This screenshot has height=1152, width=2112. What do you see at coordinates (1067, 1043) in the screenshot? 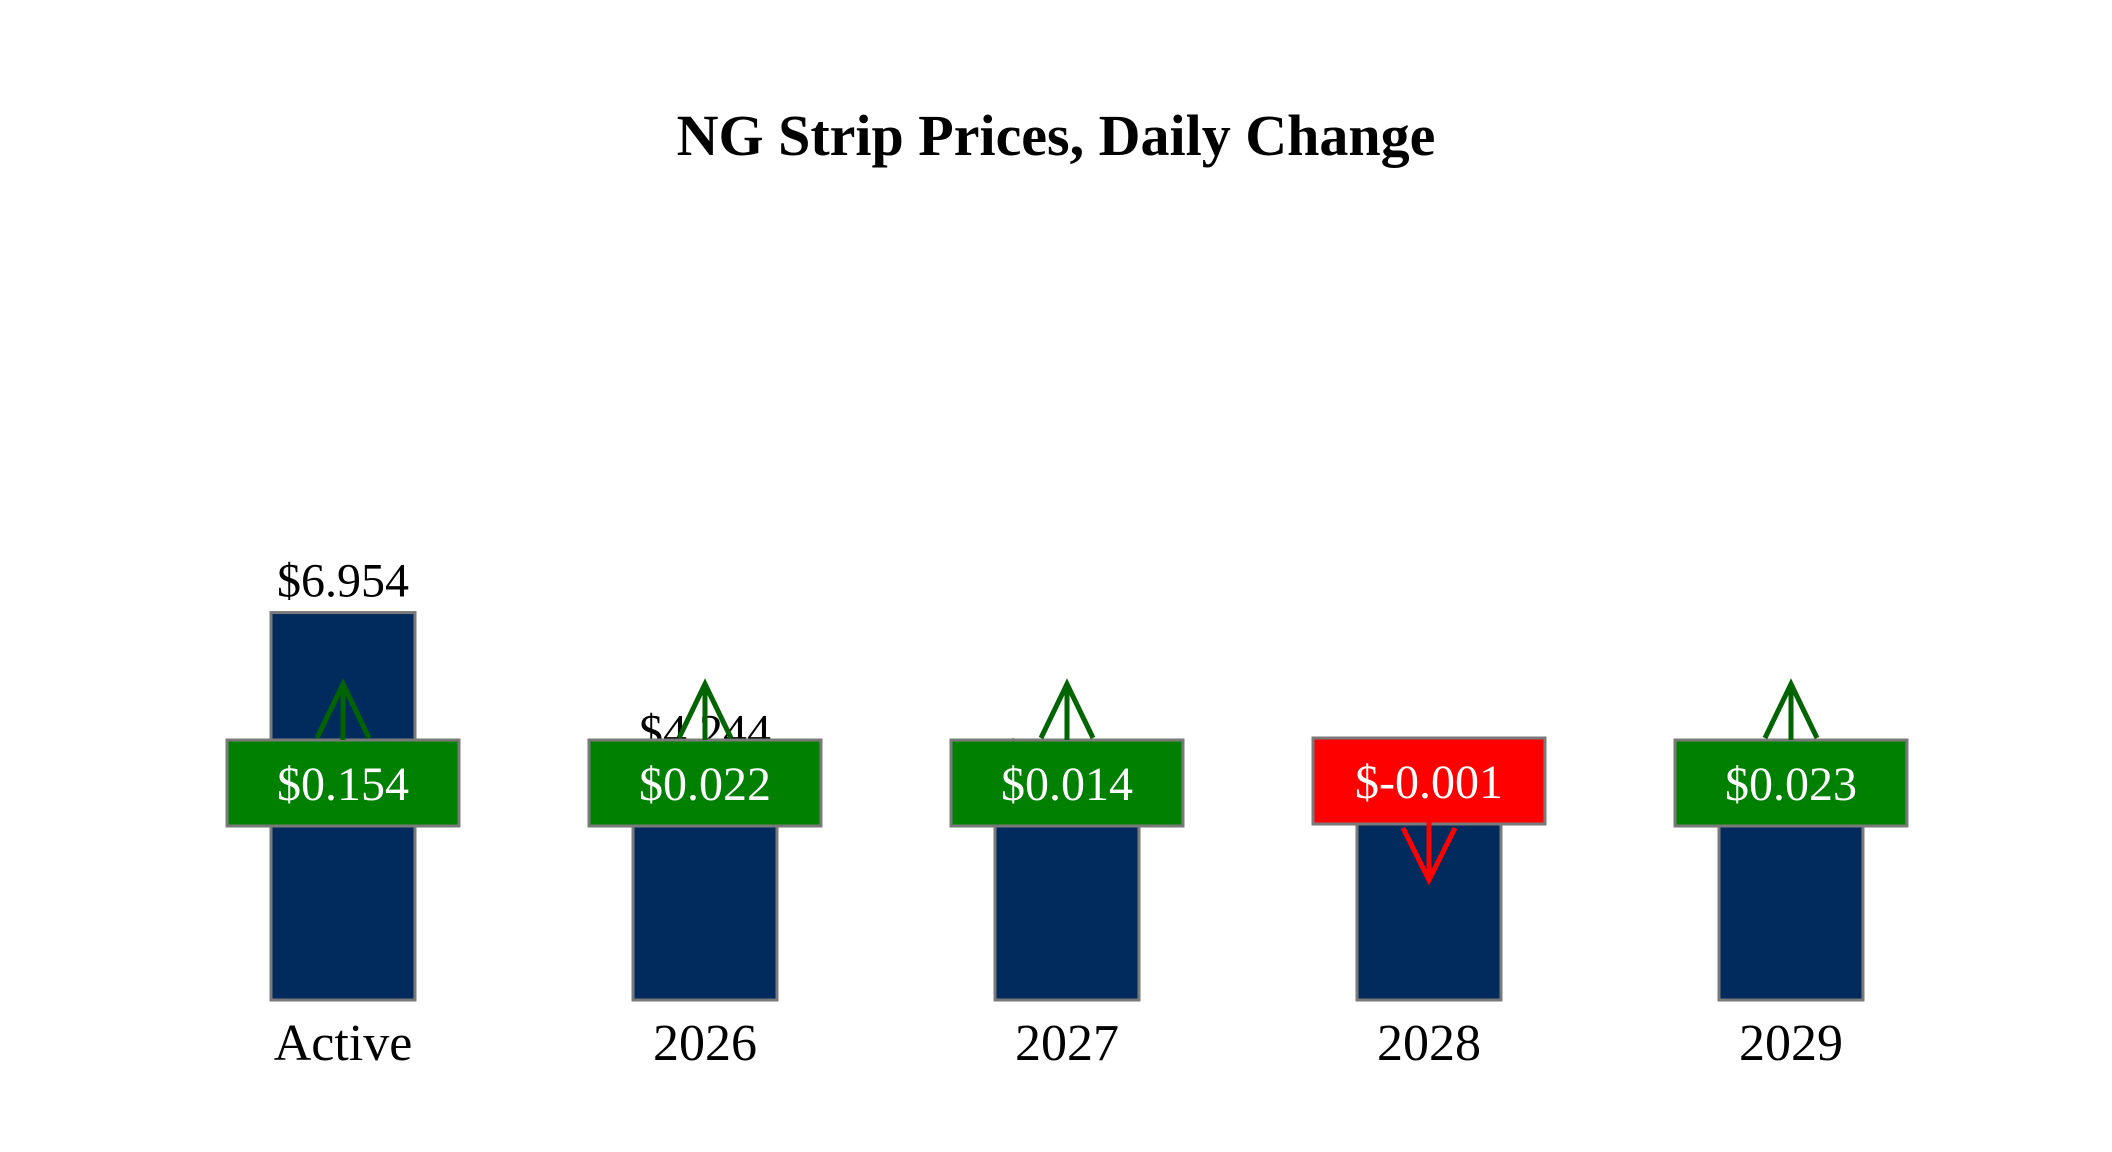
I see `category-label: 2027` at bounding box center [1067, 1043].